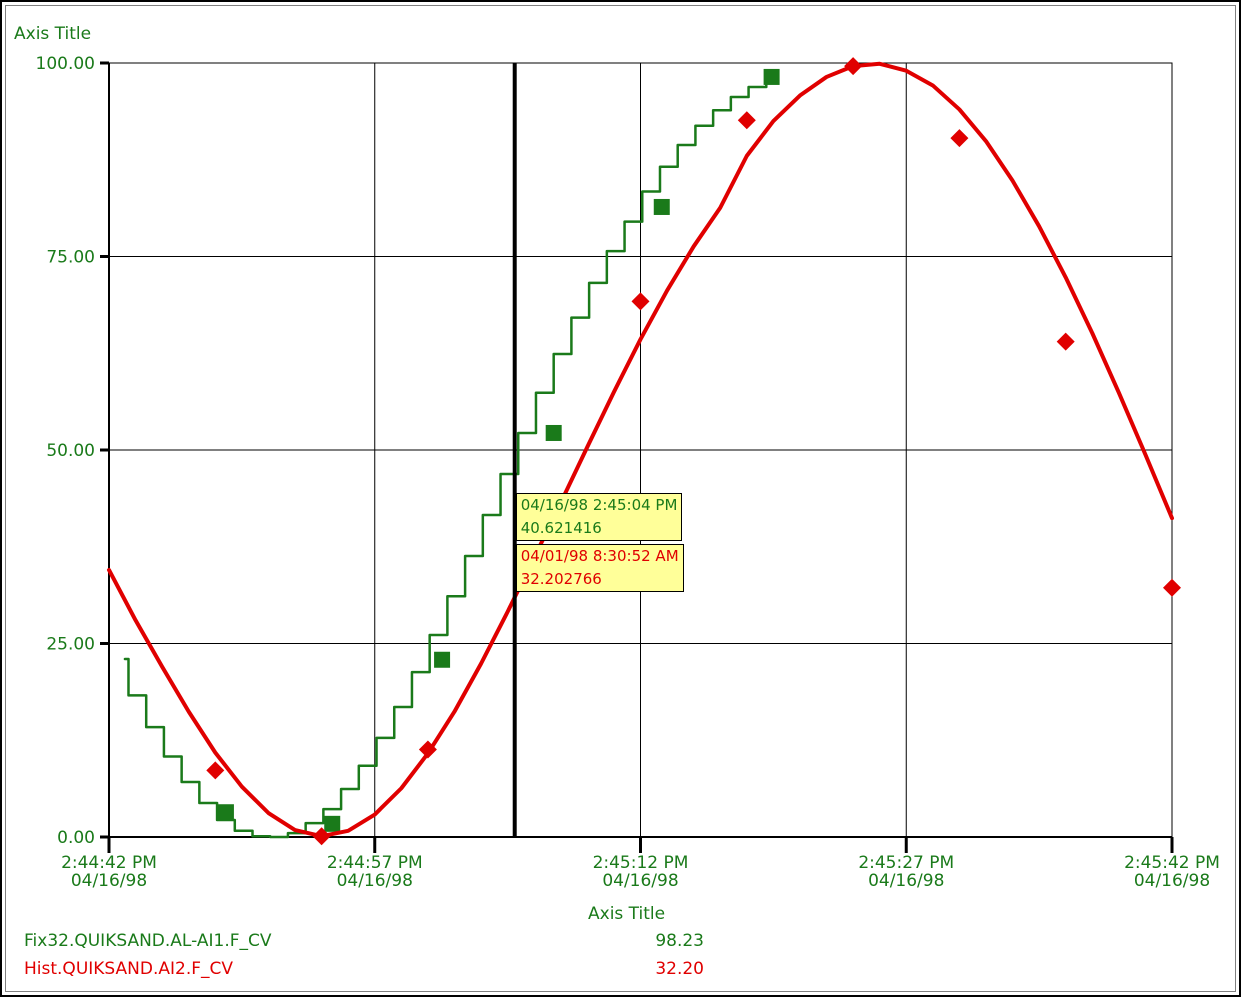 The height and width of the screenshot is (997, 1241). What do you see at coordinates (70, 645) in the screenshot?
I see `y-tick-label: 25.00` at bounding box center [70, 645].